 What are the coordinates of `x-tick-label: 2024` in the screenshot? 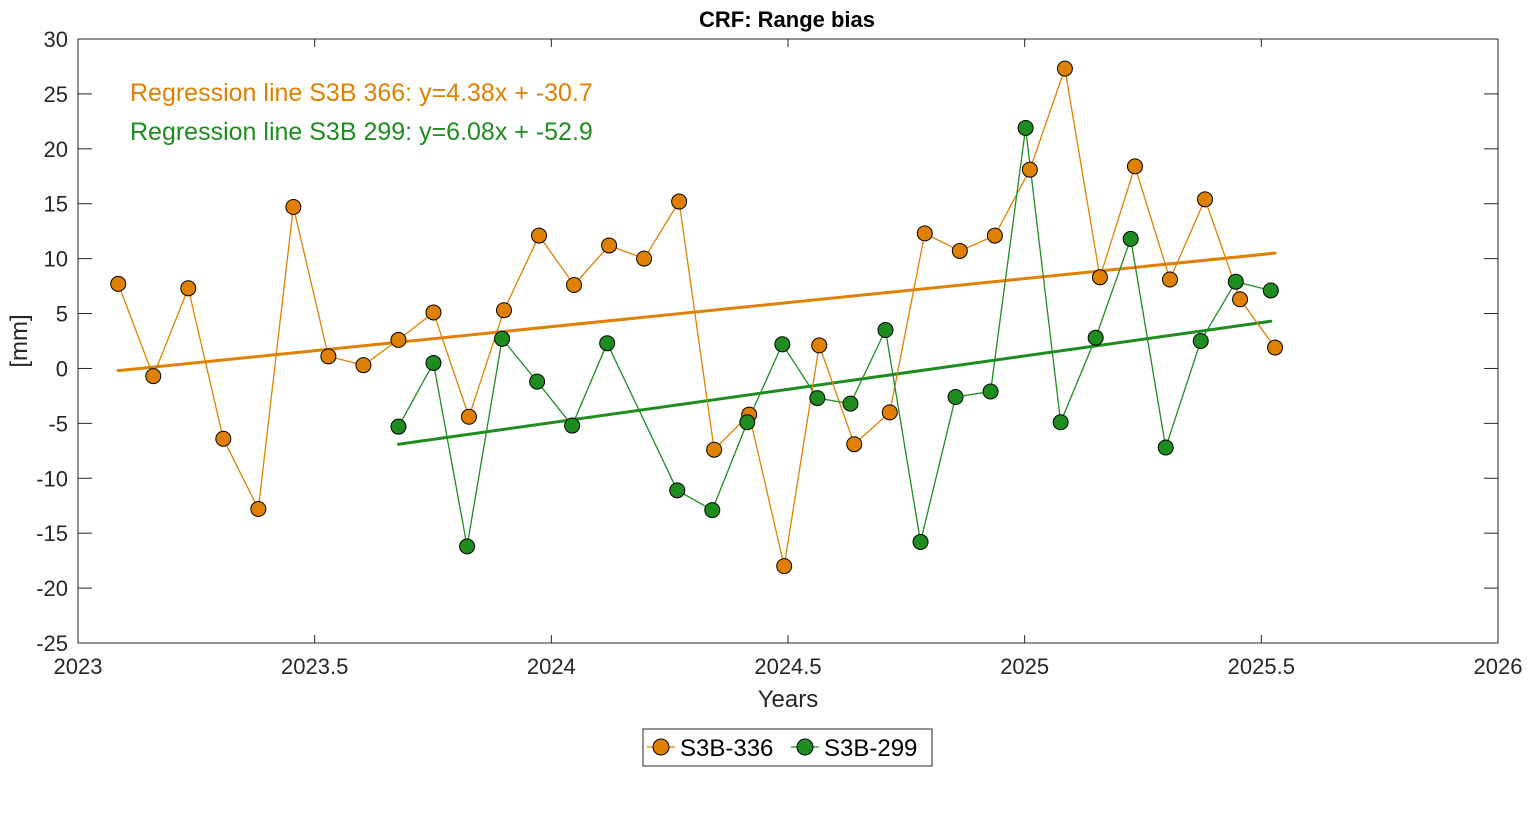 It's located at (551, 666).